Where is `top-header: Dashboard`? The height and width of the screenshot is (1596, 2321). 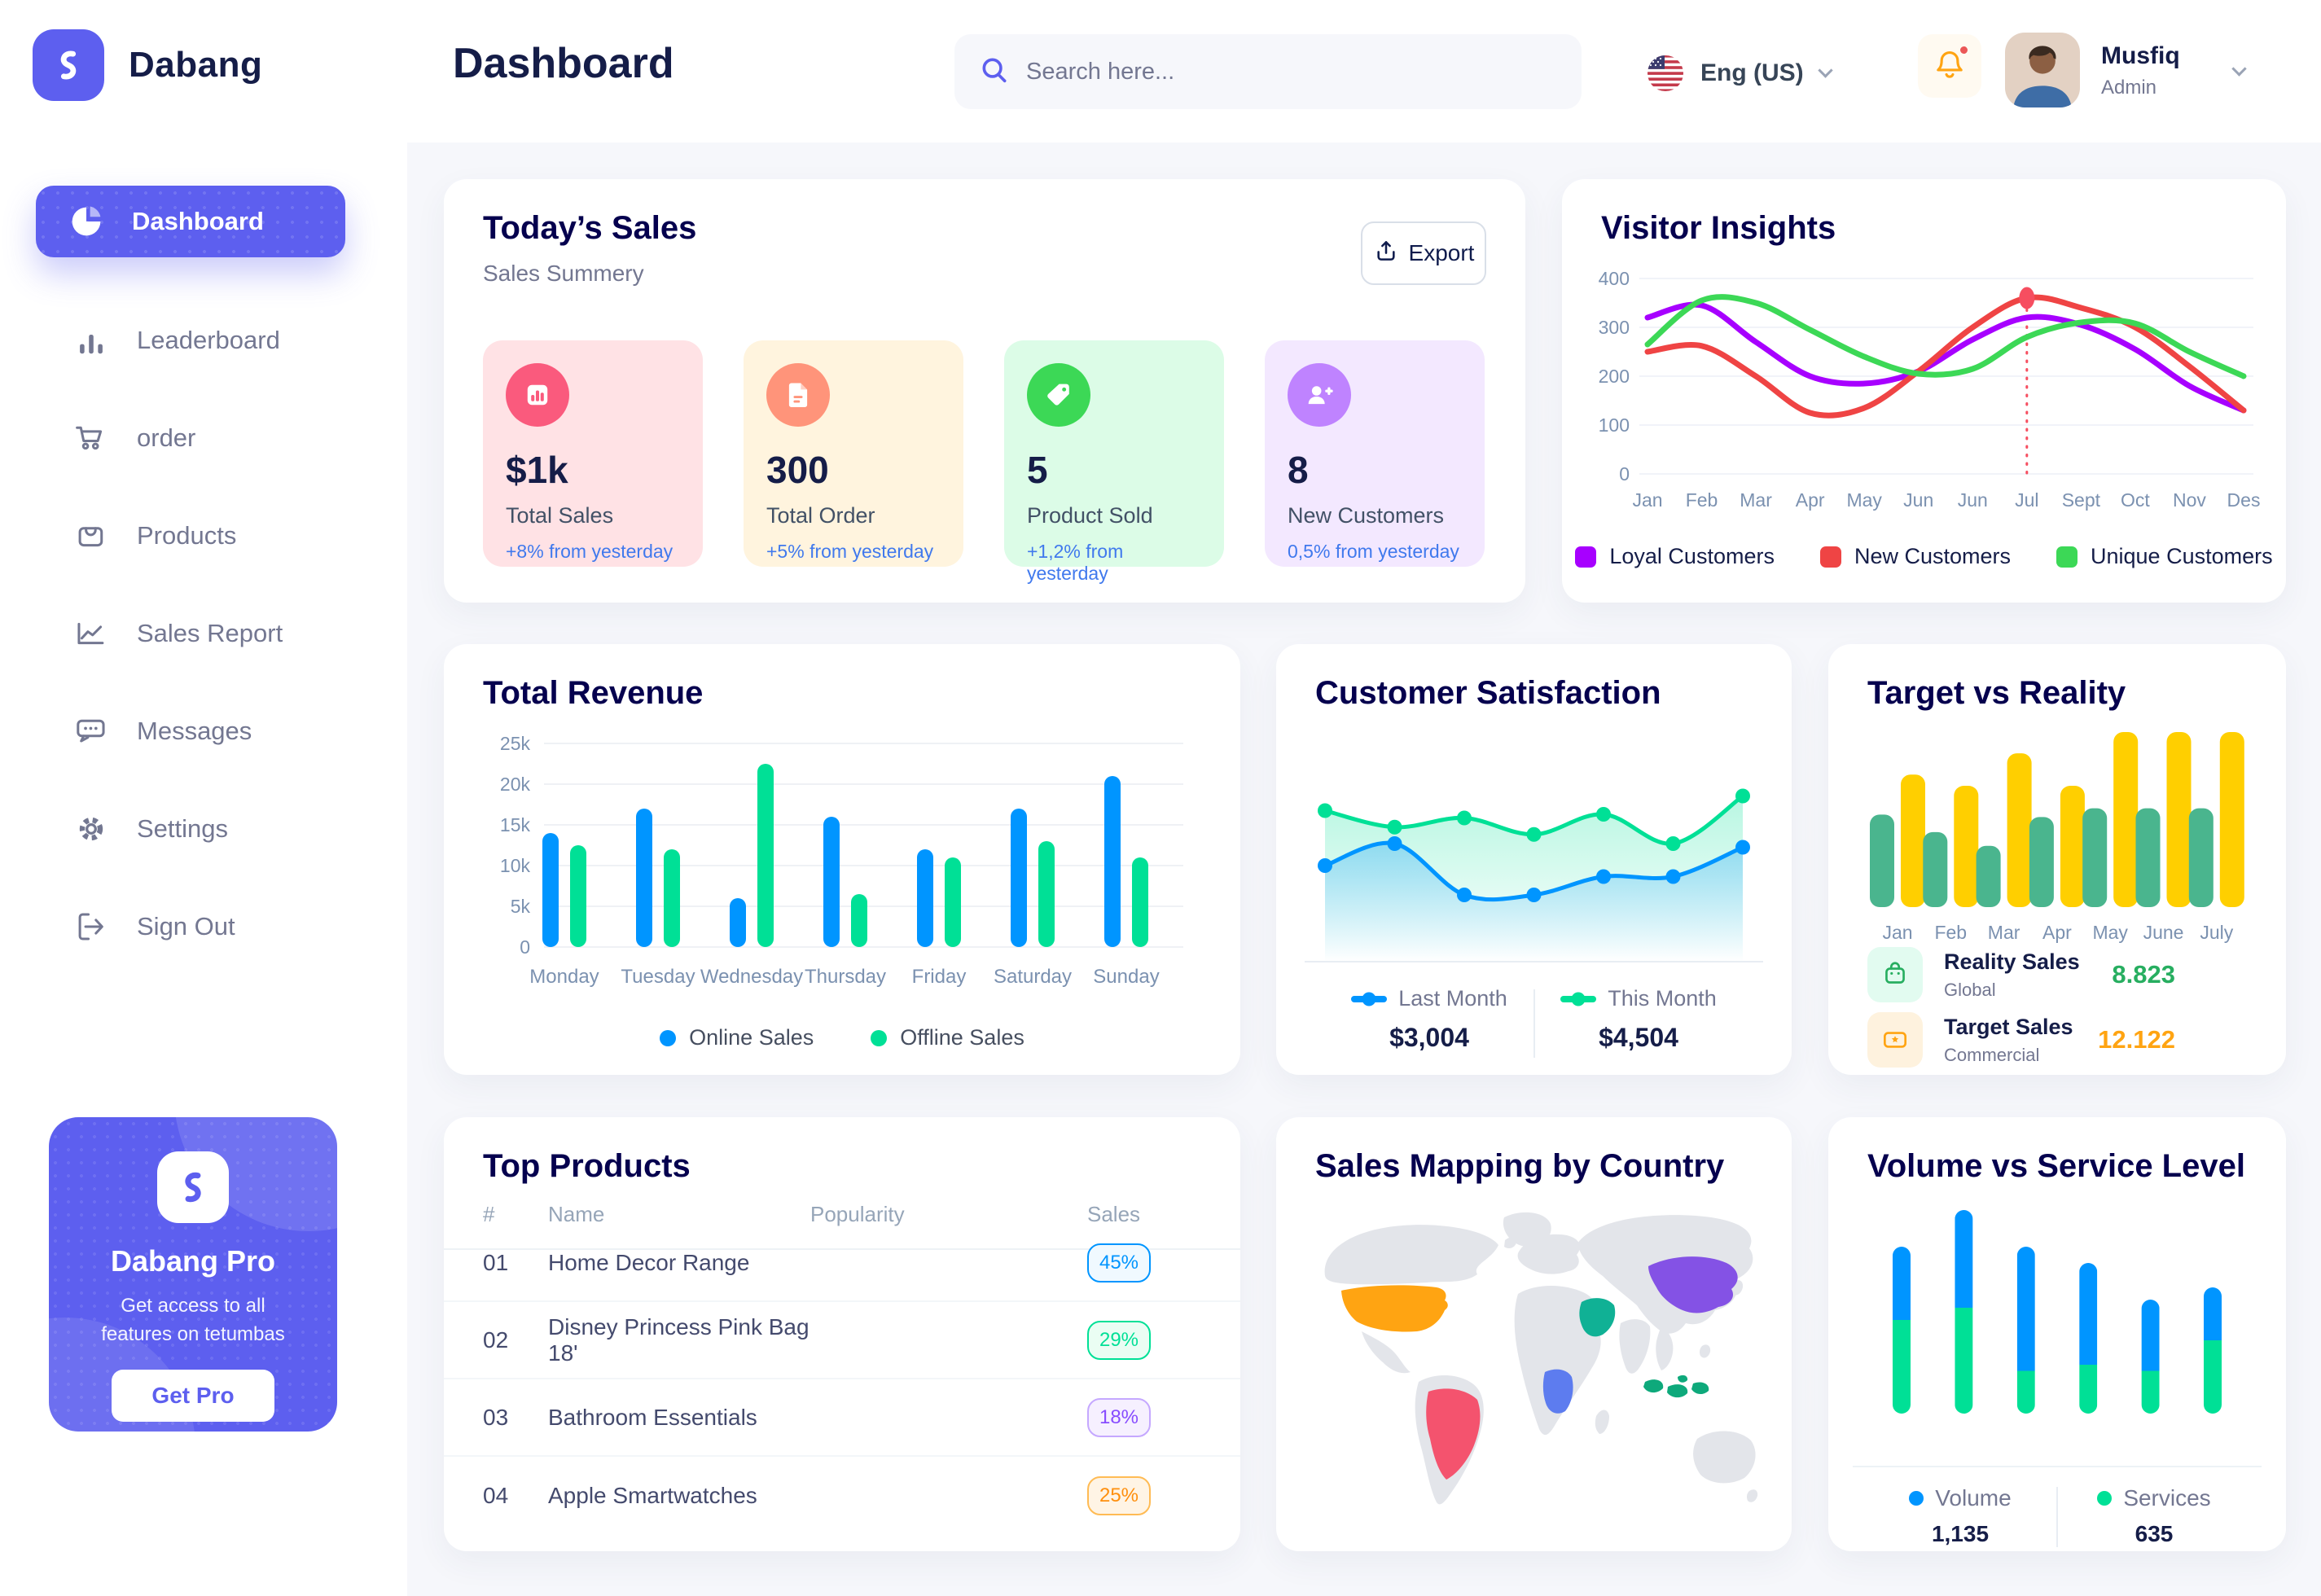 top-header: Dashboard is located at coordinates (1364, 71).